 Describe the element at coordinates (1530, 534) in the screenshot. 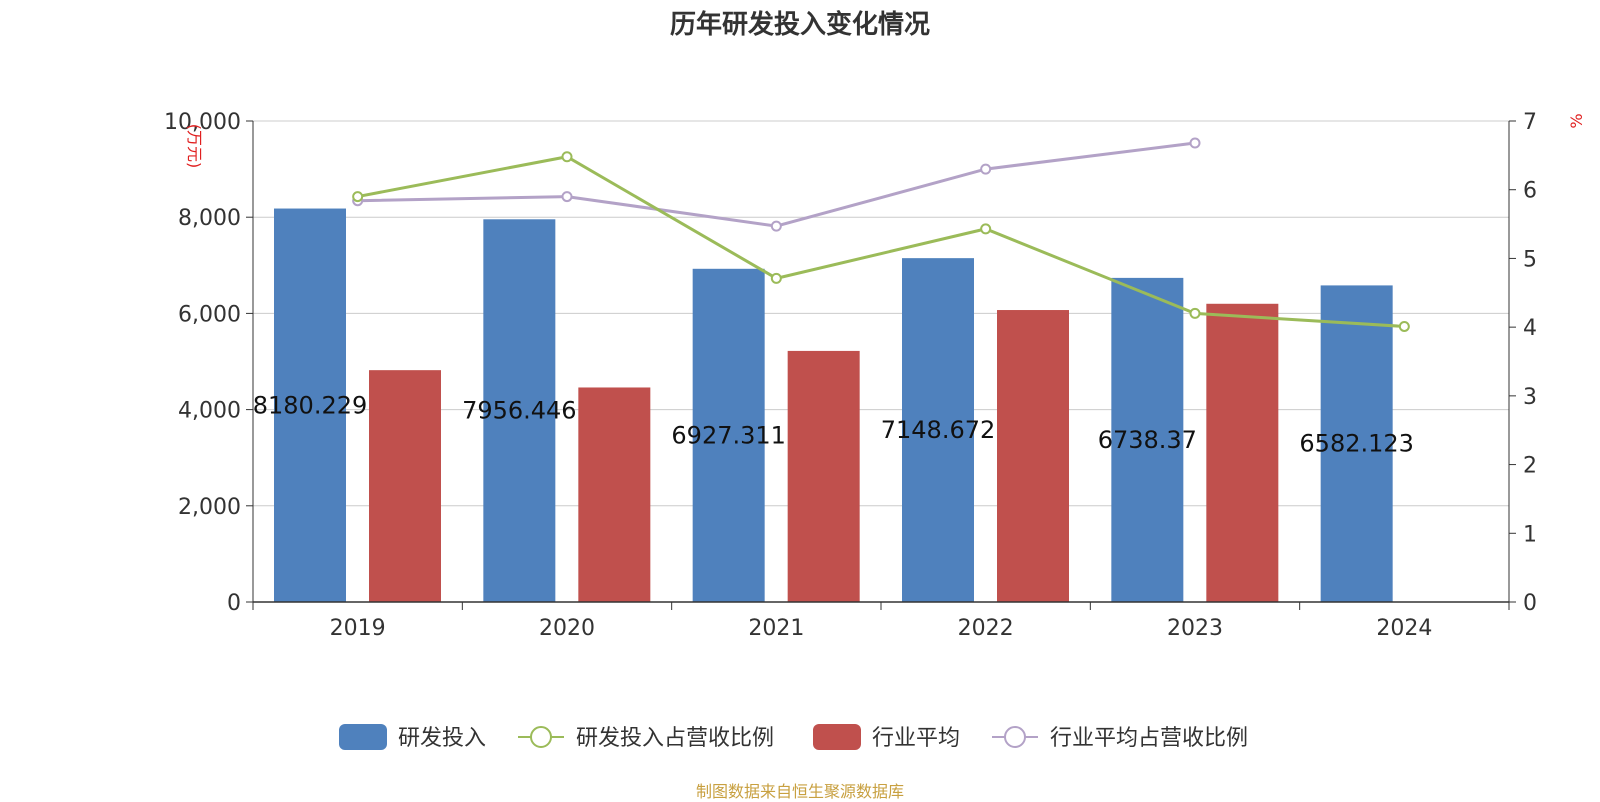

I see `y-right-tick-label: 1` at that location.